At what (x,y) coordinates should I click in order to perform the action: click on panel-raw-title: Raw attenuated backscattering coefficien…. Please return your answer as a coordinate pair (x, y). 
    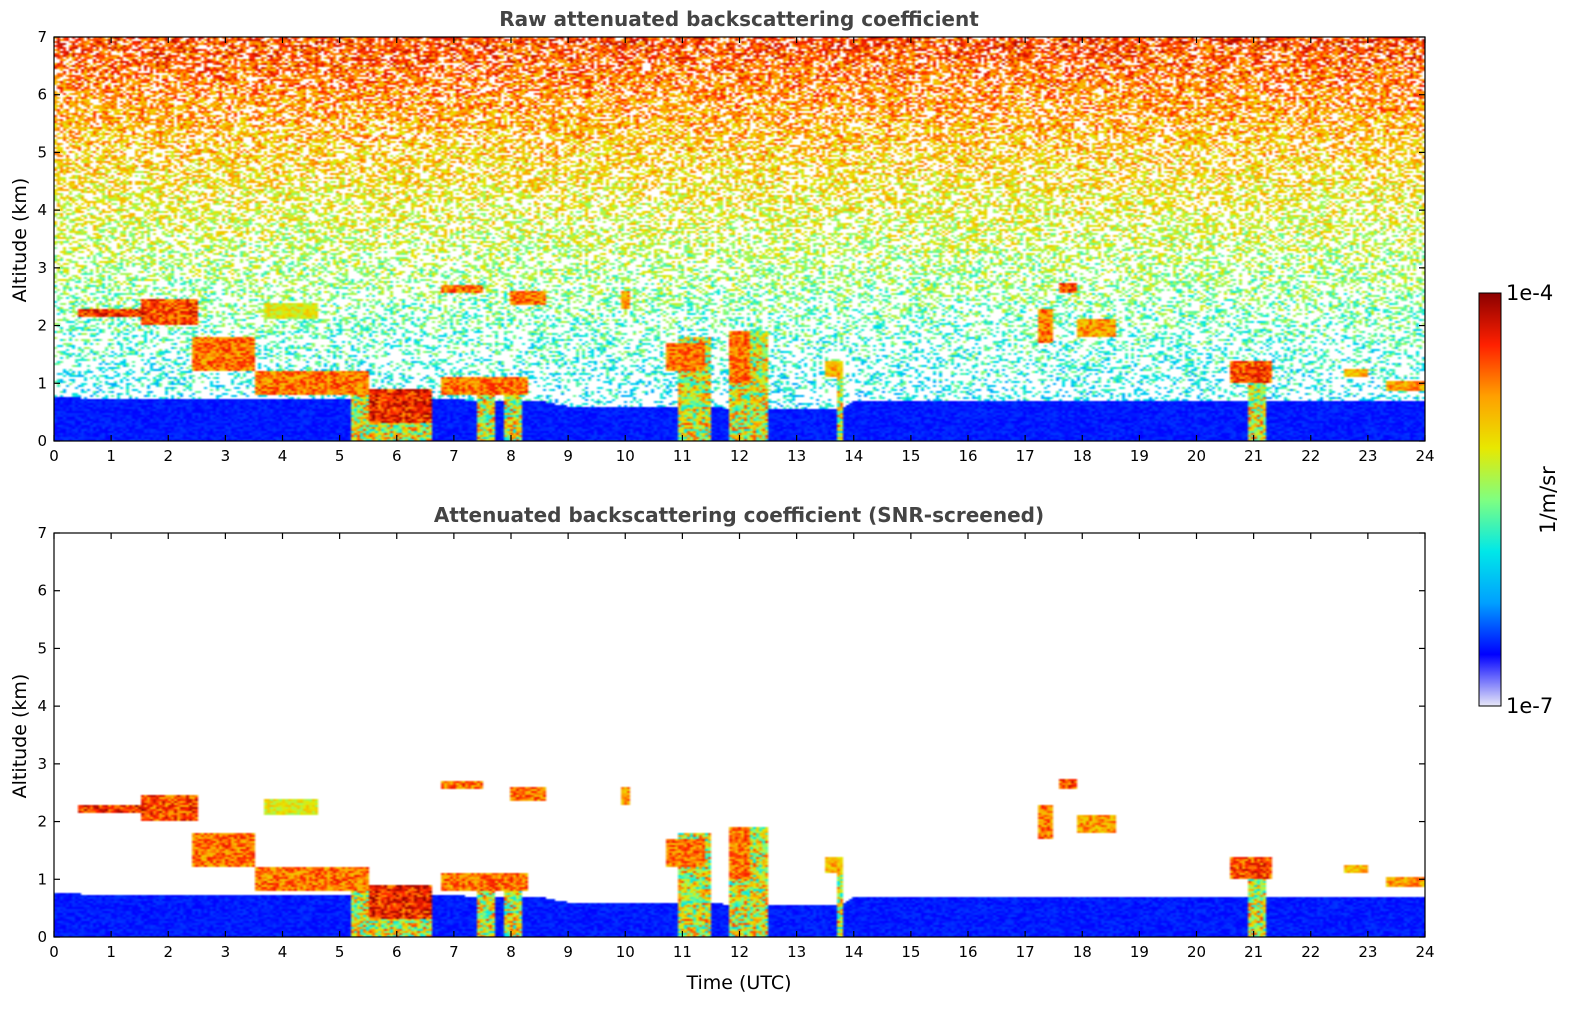
    Looking at the image, I should click on (739, 19).